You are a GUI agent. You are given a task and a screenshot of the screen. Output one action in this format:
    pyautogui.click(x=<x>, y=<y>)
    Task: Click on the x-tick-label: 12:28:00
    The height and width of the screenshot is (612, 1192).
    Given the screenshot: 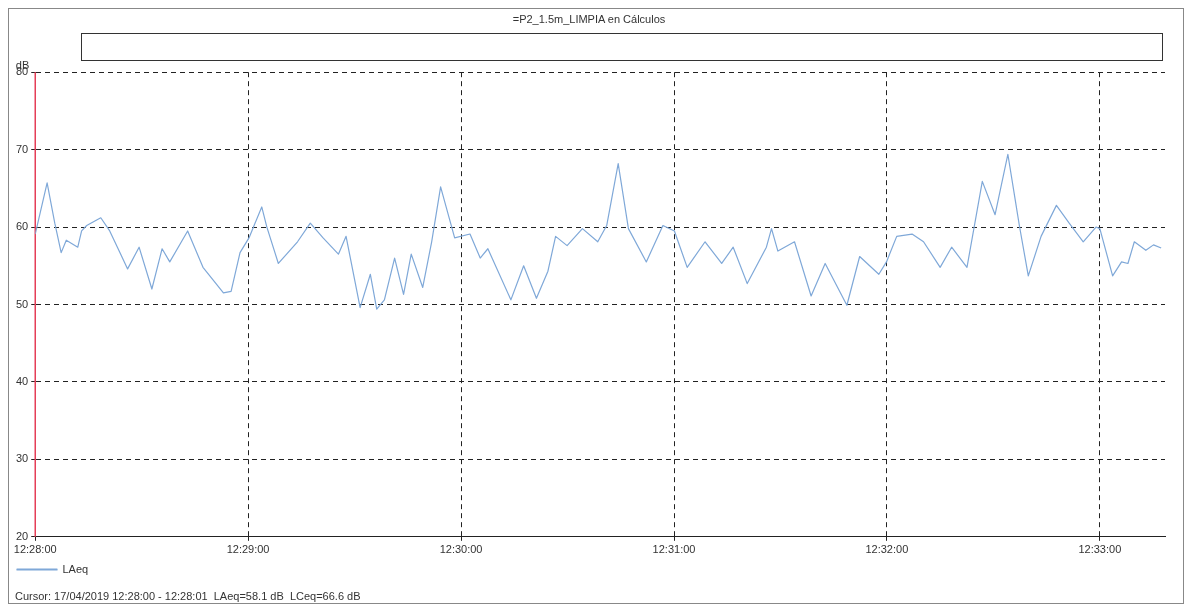 What is the action you would take?
    pyautogui.click(x=35, y=549)
    